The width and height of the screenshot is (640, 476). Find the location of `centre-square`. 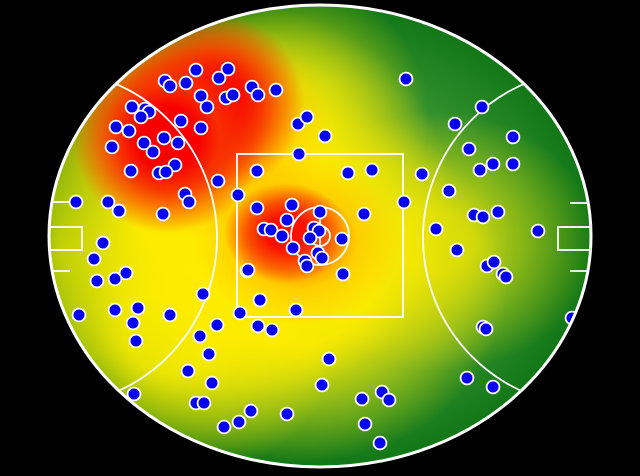

centre-square is located at coordinates (320, 235).